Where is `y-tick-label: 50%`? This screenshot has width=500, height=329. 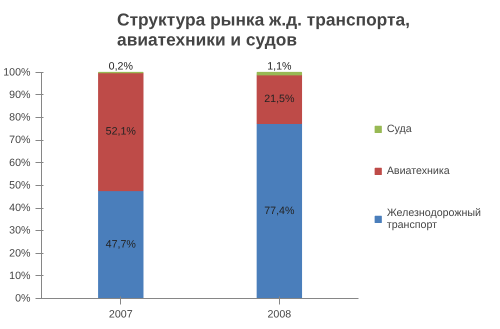
y-tick-label: 50% is located at coordinates (20, 185).